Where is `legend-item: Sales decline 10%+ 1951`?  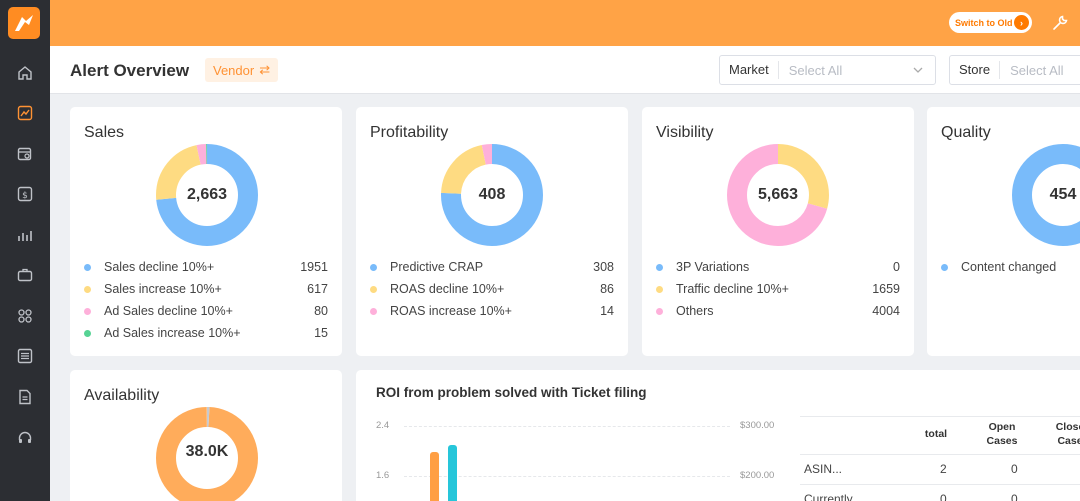
legend-item: Sales decline 10%+ 1951 is located at coordinates (206, 267).